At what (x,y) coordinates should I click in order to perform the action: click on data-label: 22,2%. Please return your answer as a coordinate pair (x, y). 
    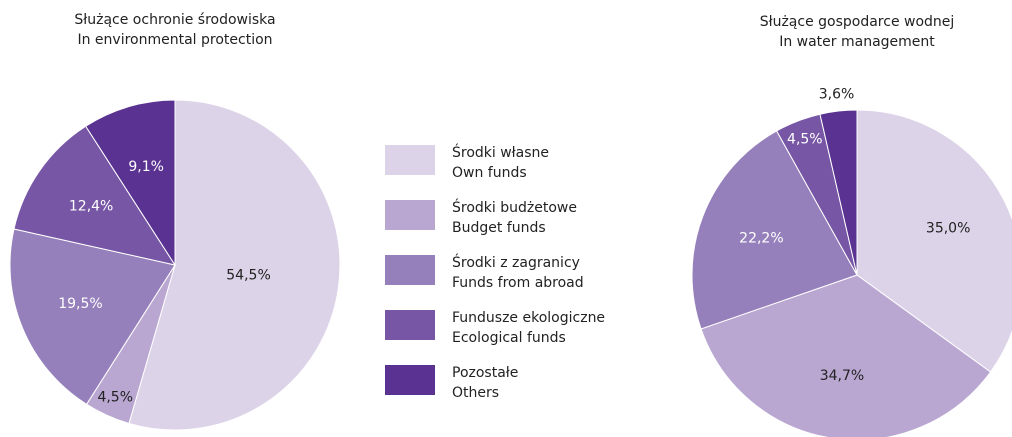
    Looking at the image, I should click on (761, 239).